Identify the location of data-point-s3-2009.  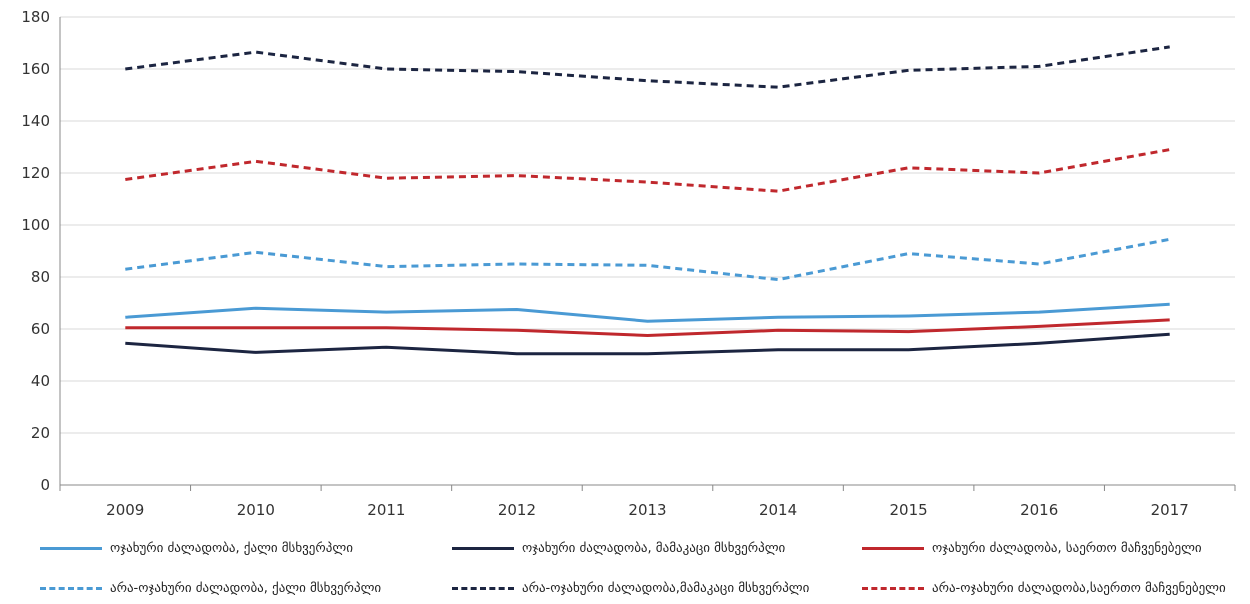
(125, 327).